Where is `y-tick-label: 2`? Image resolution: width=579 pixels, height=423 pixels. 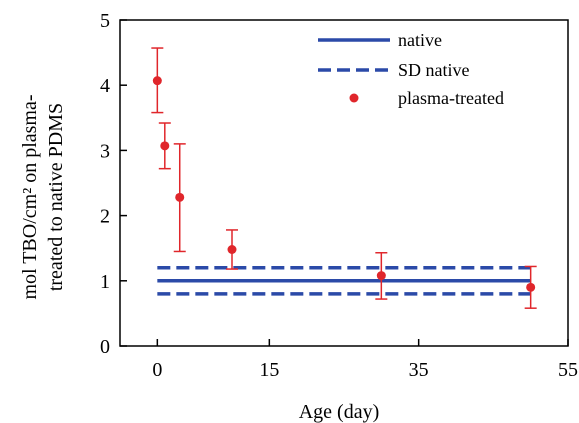 y-tick-label: 2 is located at coordinates (105, 217).